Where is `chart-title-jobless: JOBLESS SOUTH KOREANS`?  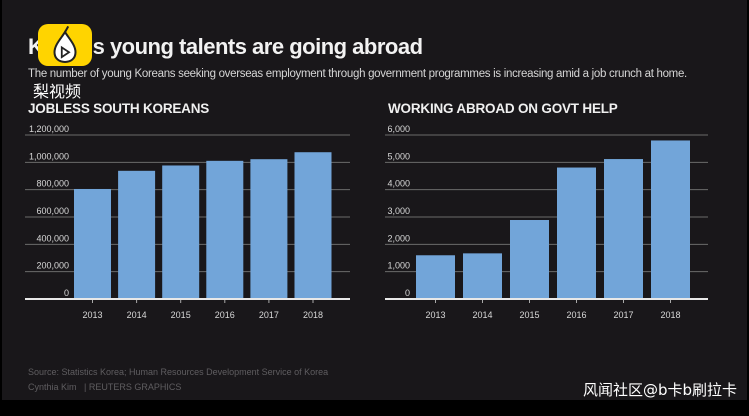 chart-title-jobless: JOBLESS SOUTH KOREANS is located at coordinates (119, 108).